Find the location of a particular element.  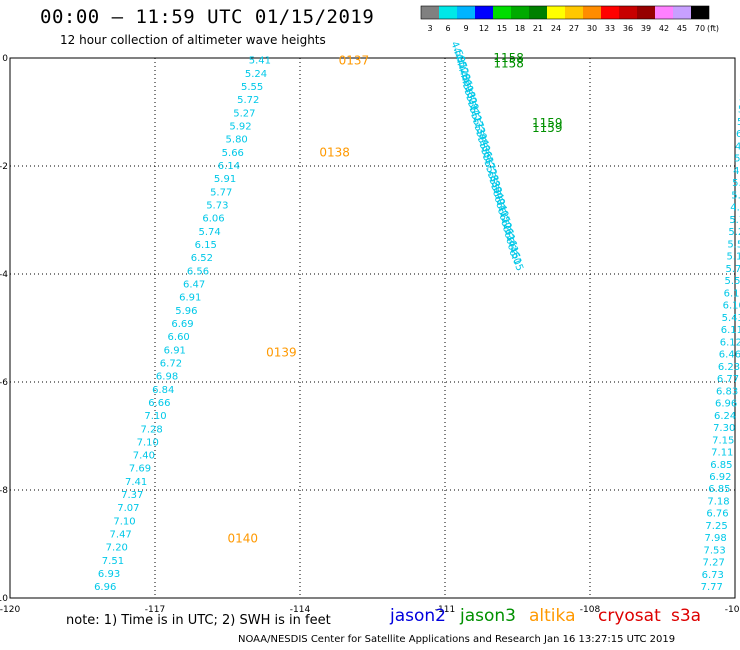

altika-track-swh-label: 7.41 is located at coordinates (136, 482).